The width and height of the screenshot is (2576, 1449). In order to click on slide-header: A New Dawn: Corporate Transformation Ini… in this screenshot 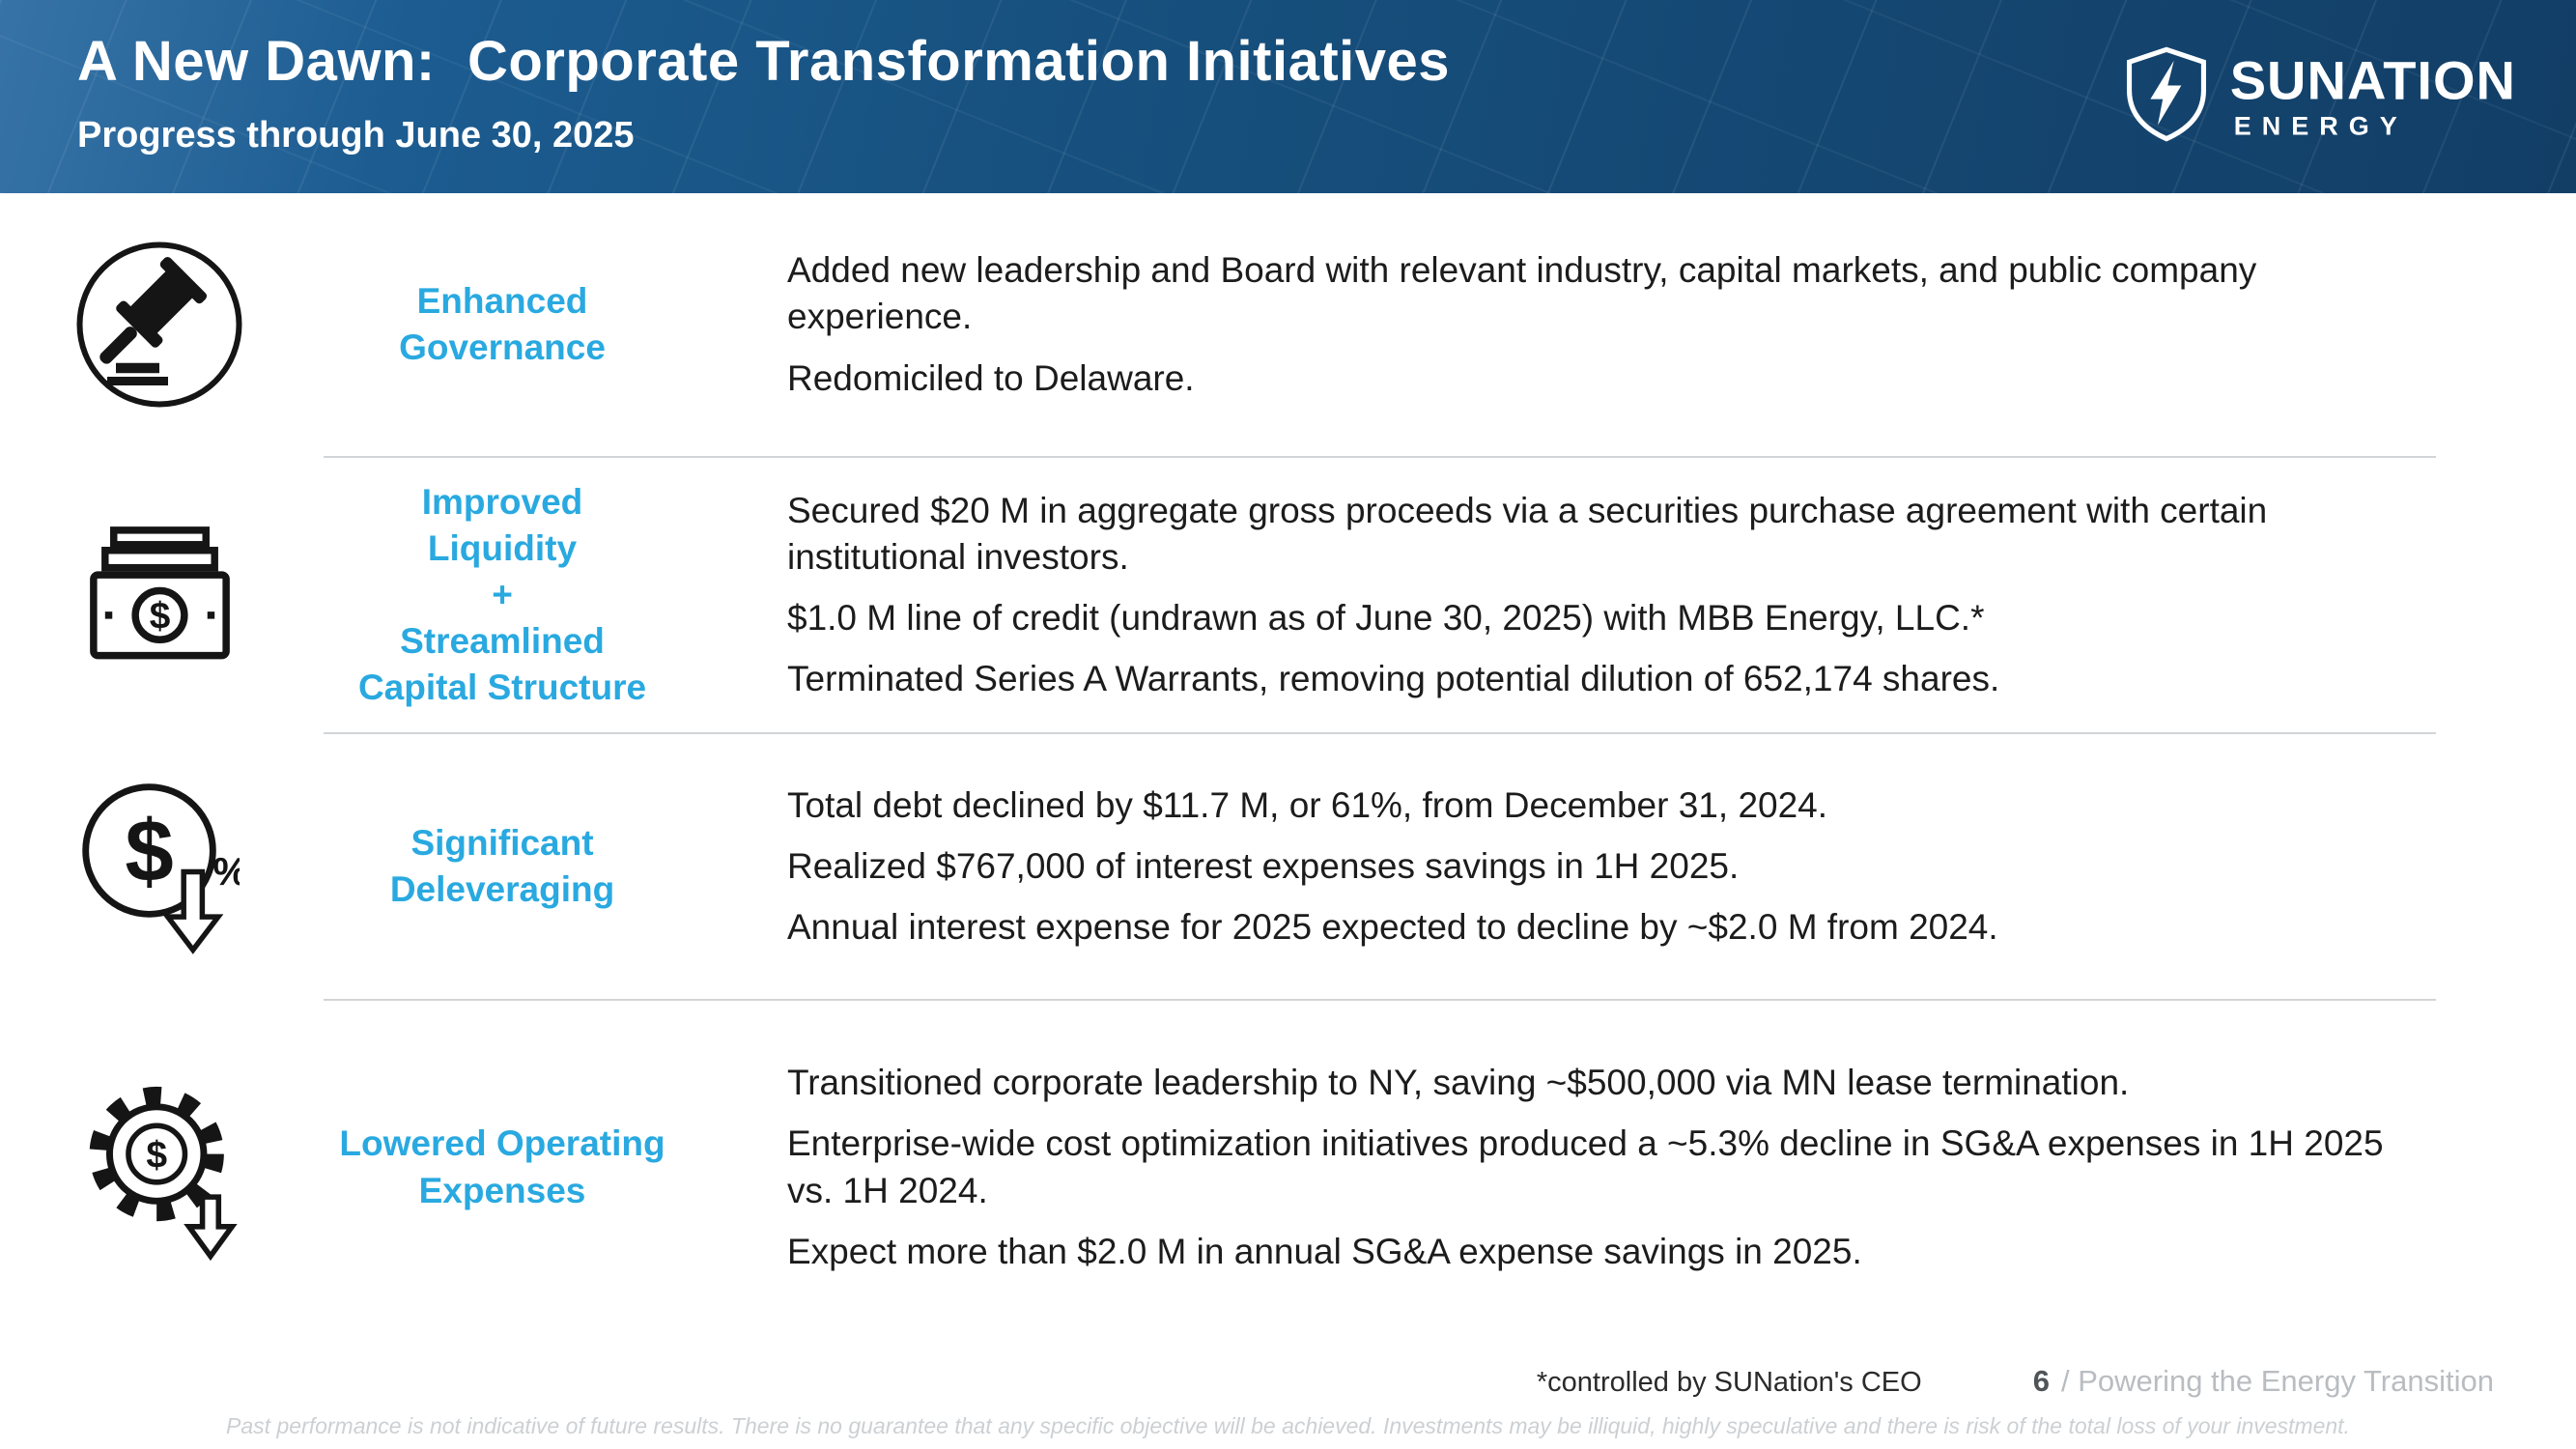, I will do `click(1288, 96)`.